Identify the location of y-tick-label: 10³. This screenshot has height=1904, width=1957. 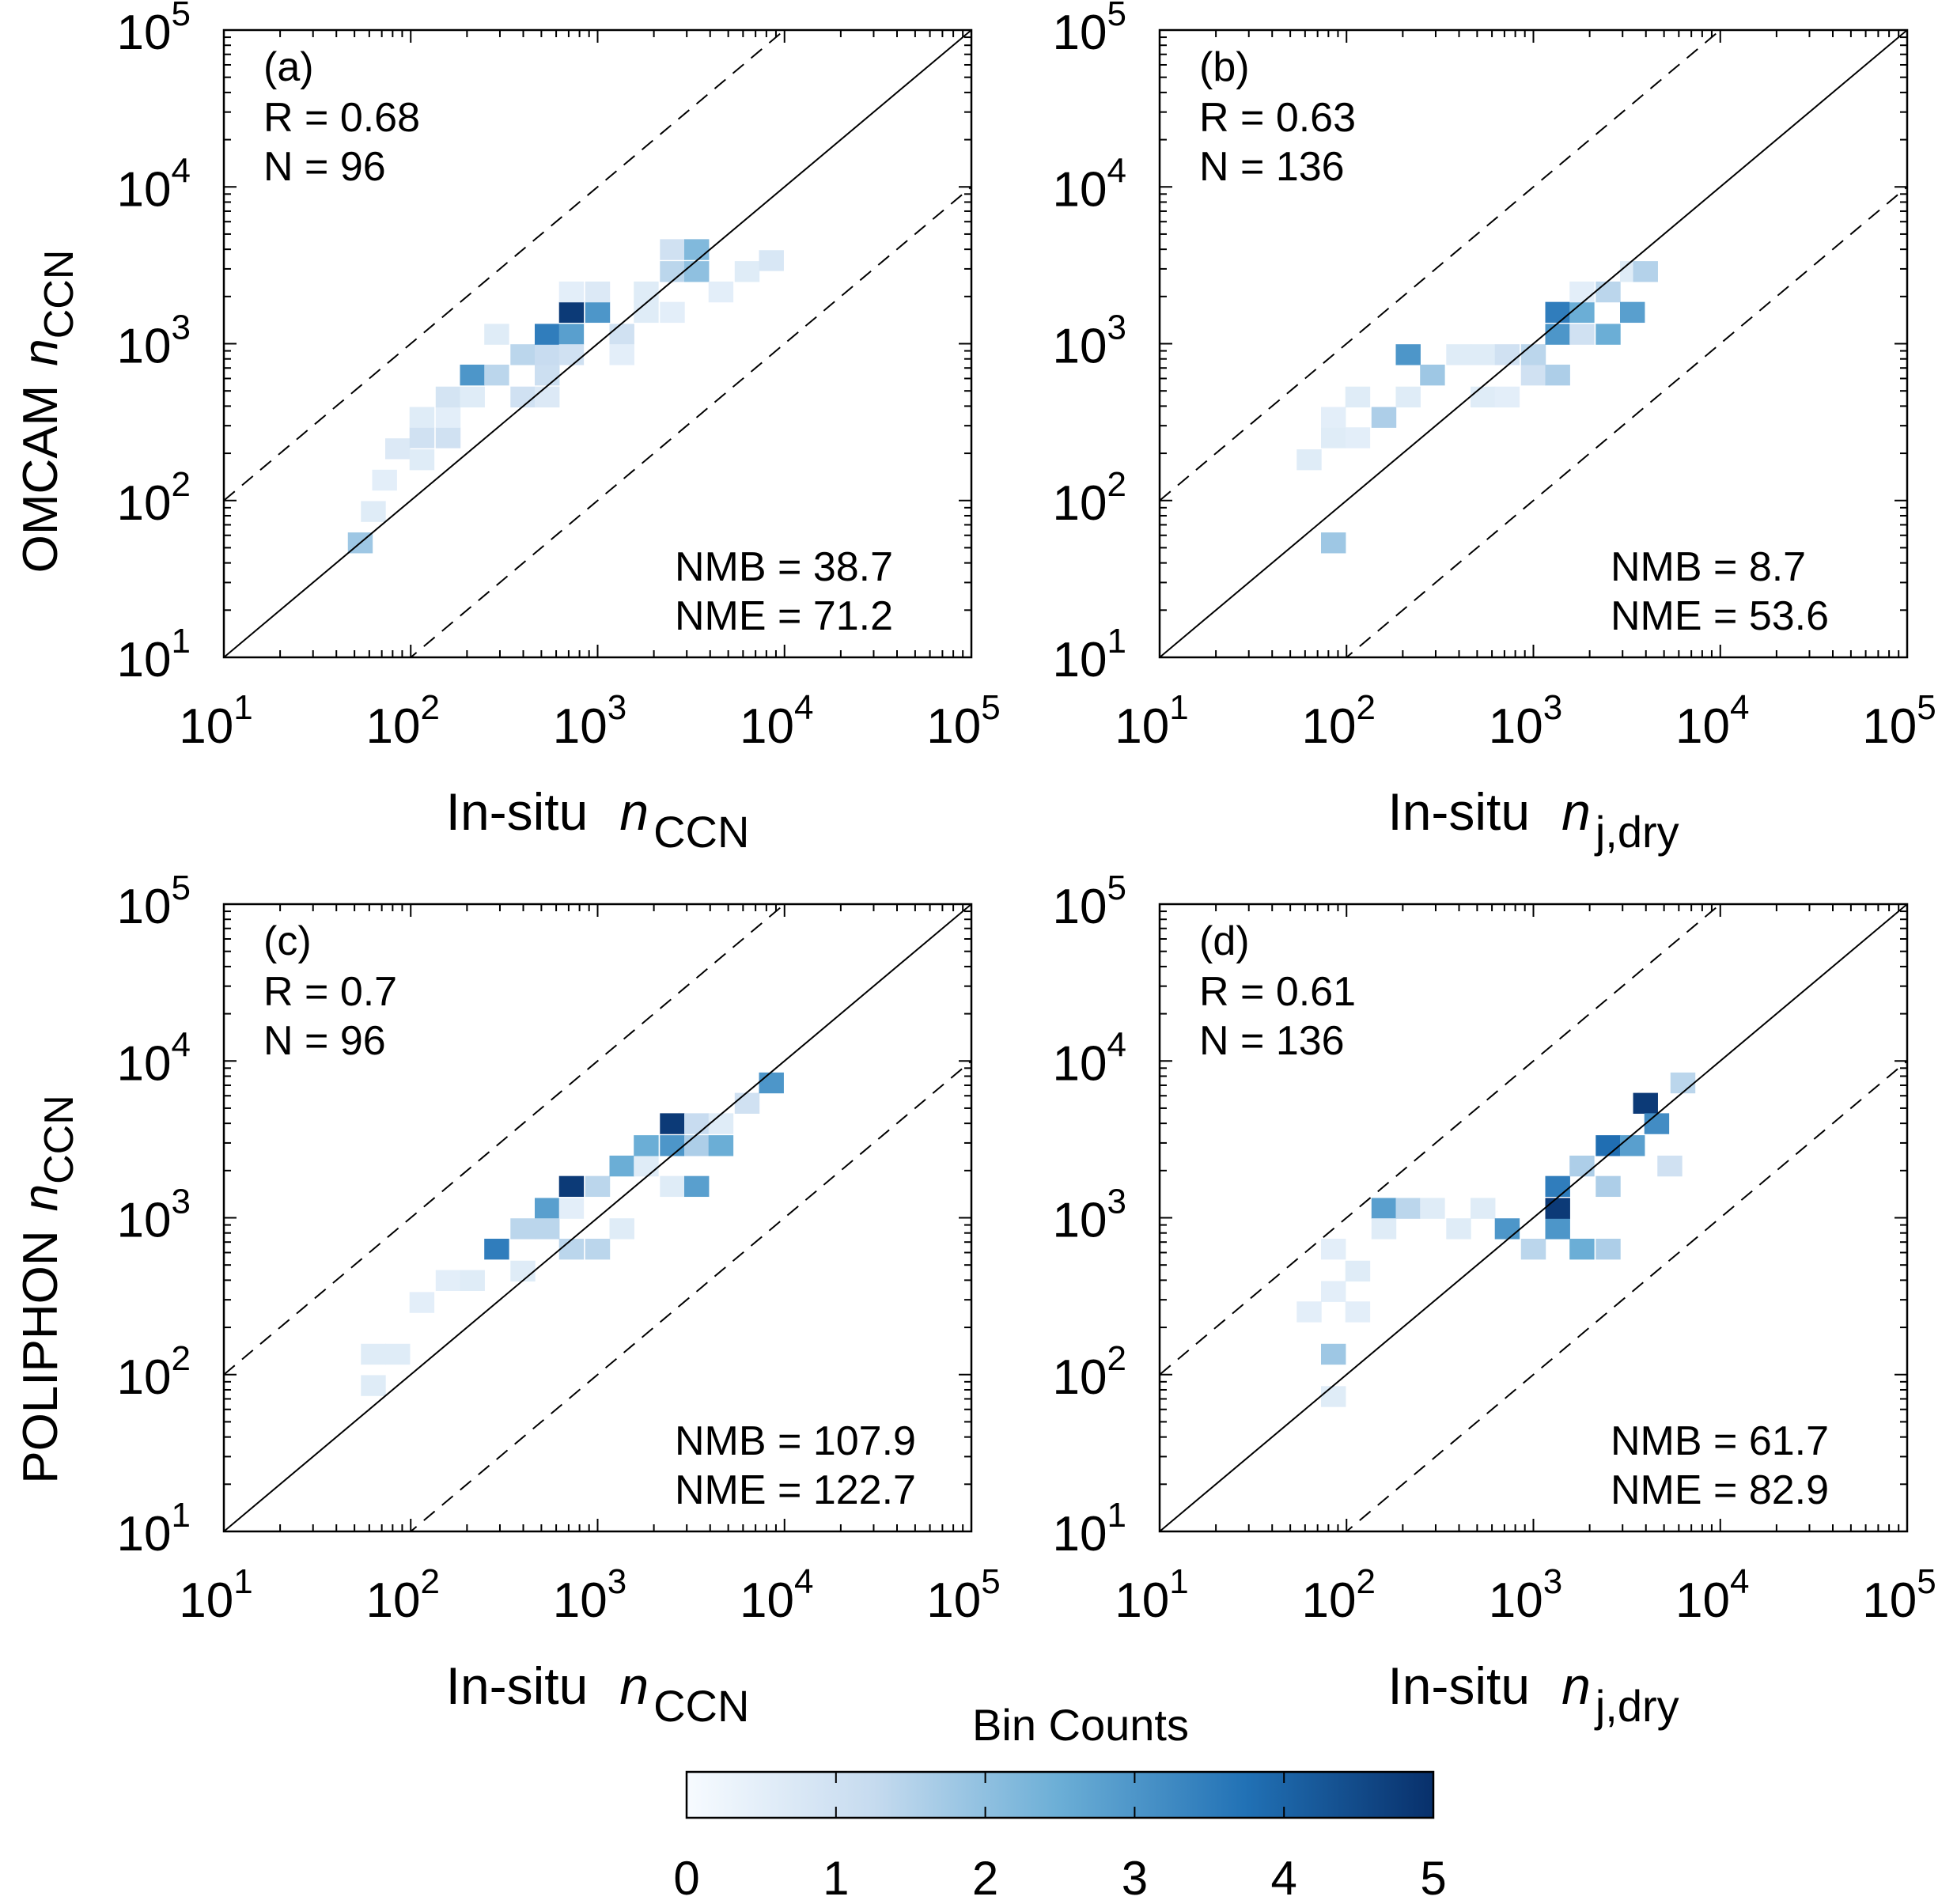
(1090, 341).